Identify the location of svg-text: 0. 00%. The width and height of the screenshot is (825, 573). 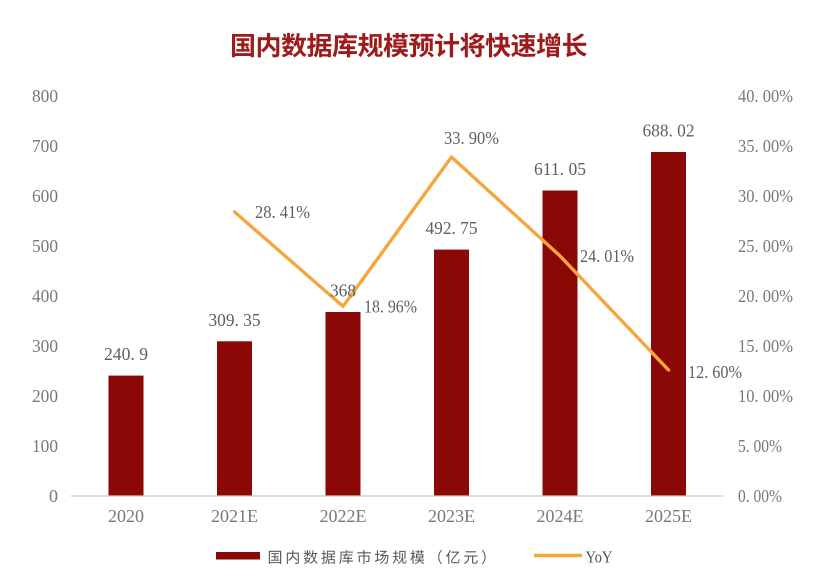
(760, 496).